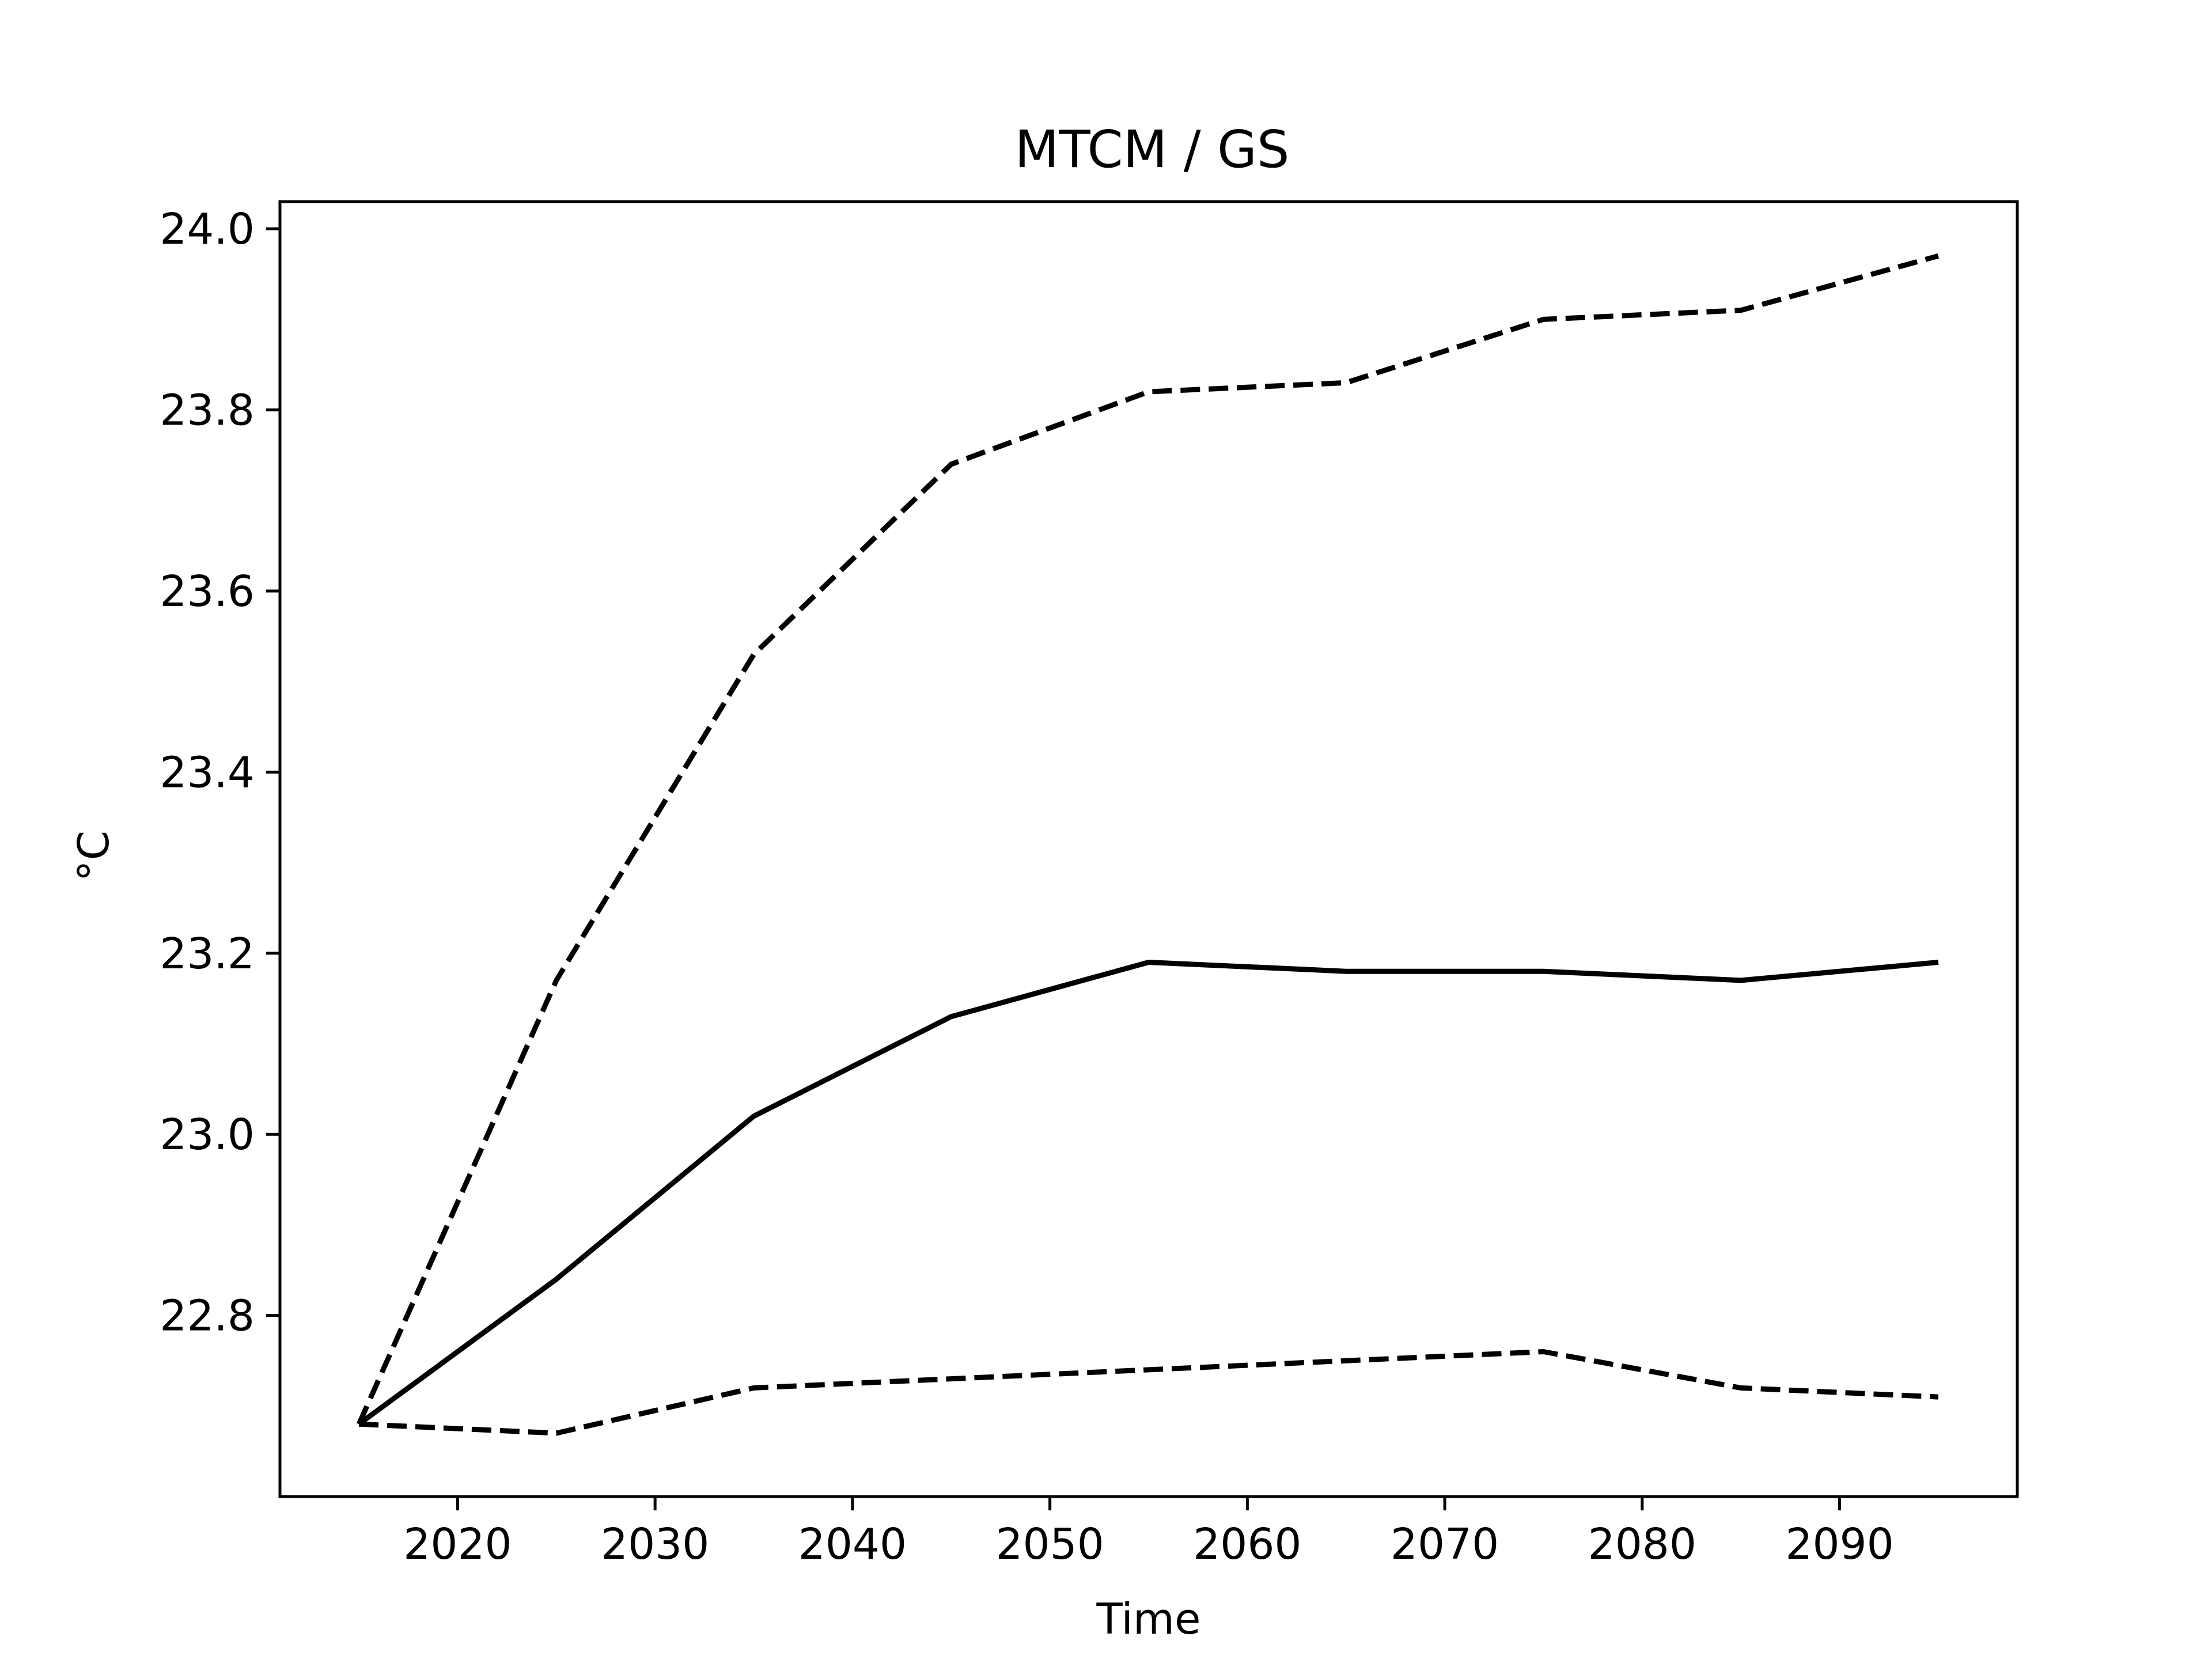 The height and width of the screenshot is (1659, 2212). What do you see at coordinates (1049, 1544) in the screenshot?
I see `x-tick-label: 2050` at bounding box center [1049, 1544].